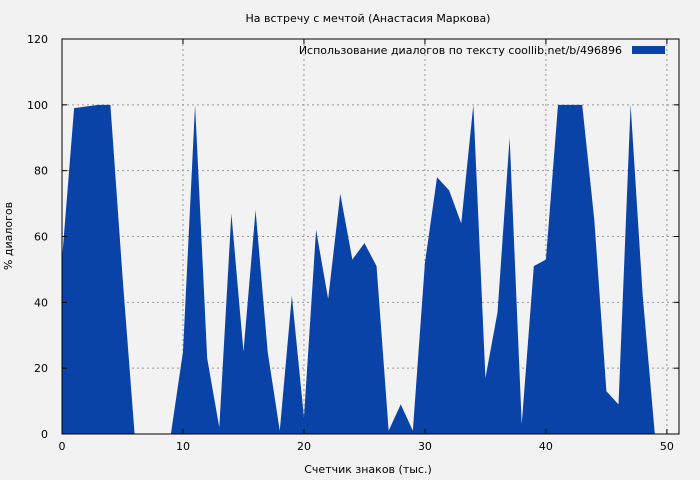  What do you see at coordinates (62, 446) in the screenshot?
I see `x-tick-label: 0` at bounding box center [62, 446].